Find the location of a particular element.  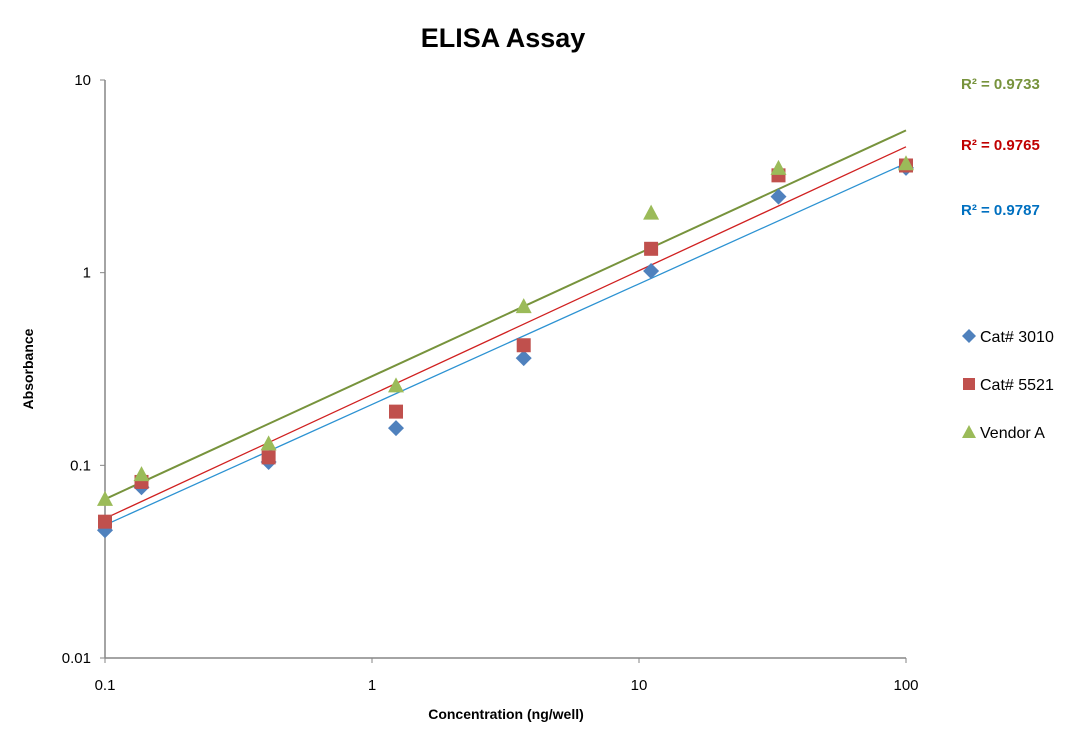

r2-label: R² = 0.9733 is located at coordinates (1000, 84).